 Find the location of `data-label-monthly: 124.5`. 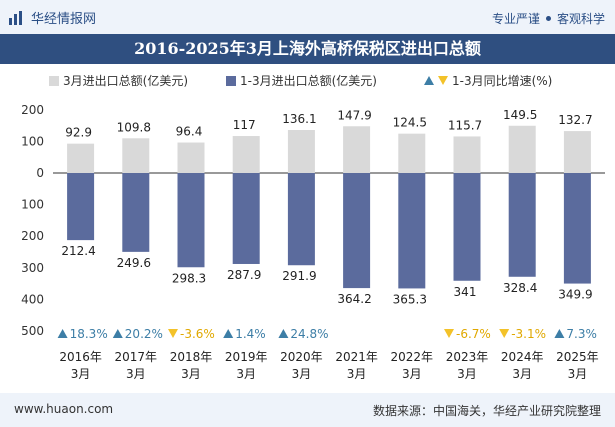

data-label-monthly: 124.5 is located at coordinates (410, 123).